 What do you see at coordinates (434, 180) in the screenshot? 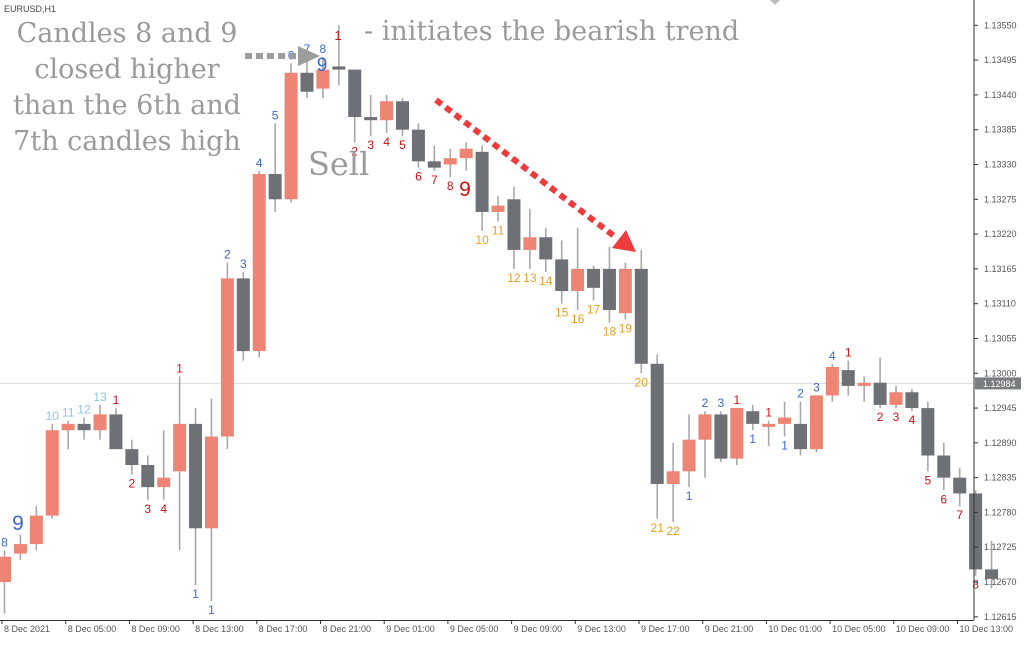
I see `count-label: 7` at bounding box center [434, 180].